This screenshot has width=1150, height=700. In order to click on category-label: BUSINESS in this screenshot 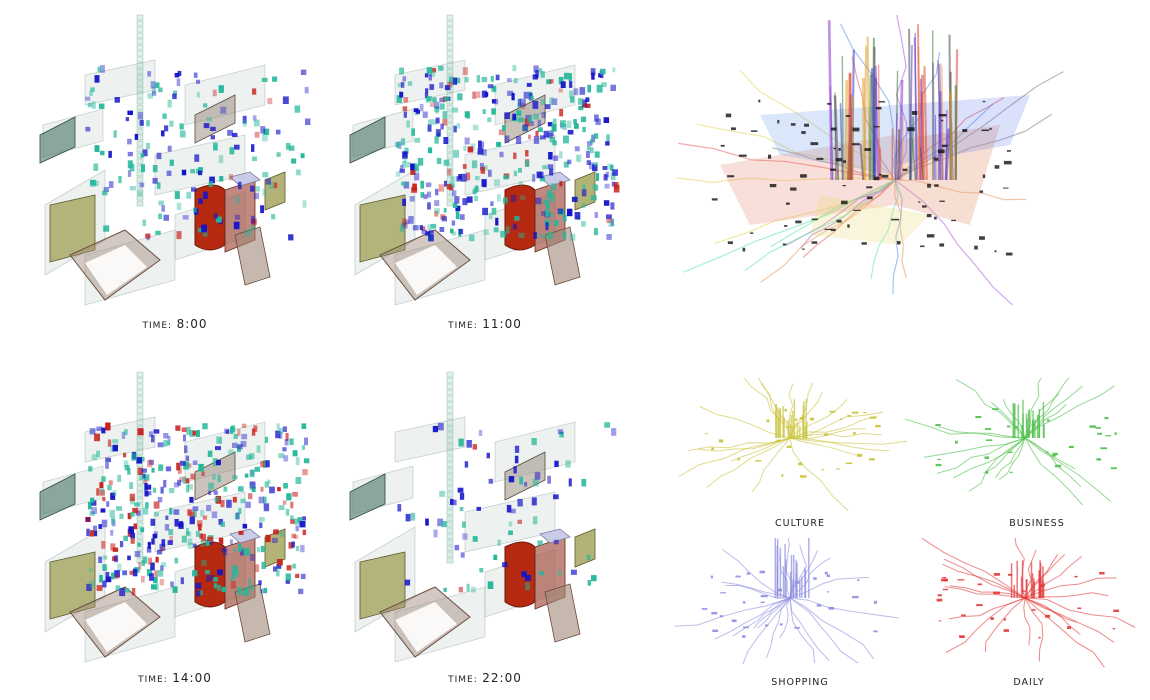, I will do `click(1037, 523)`.